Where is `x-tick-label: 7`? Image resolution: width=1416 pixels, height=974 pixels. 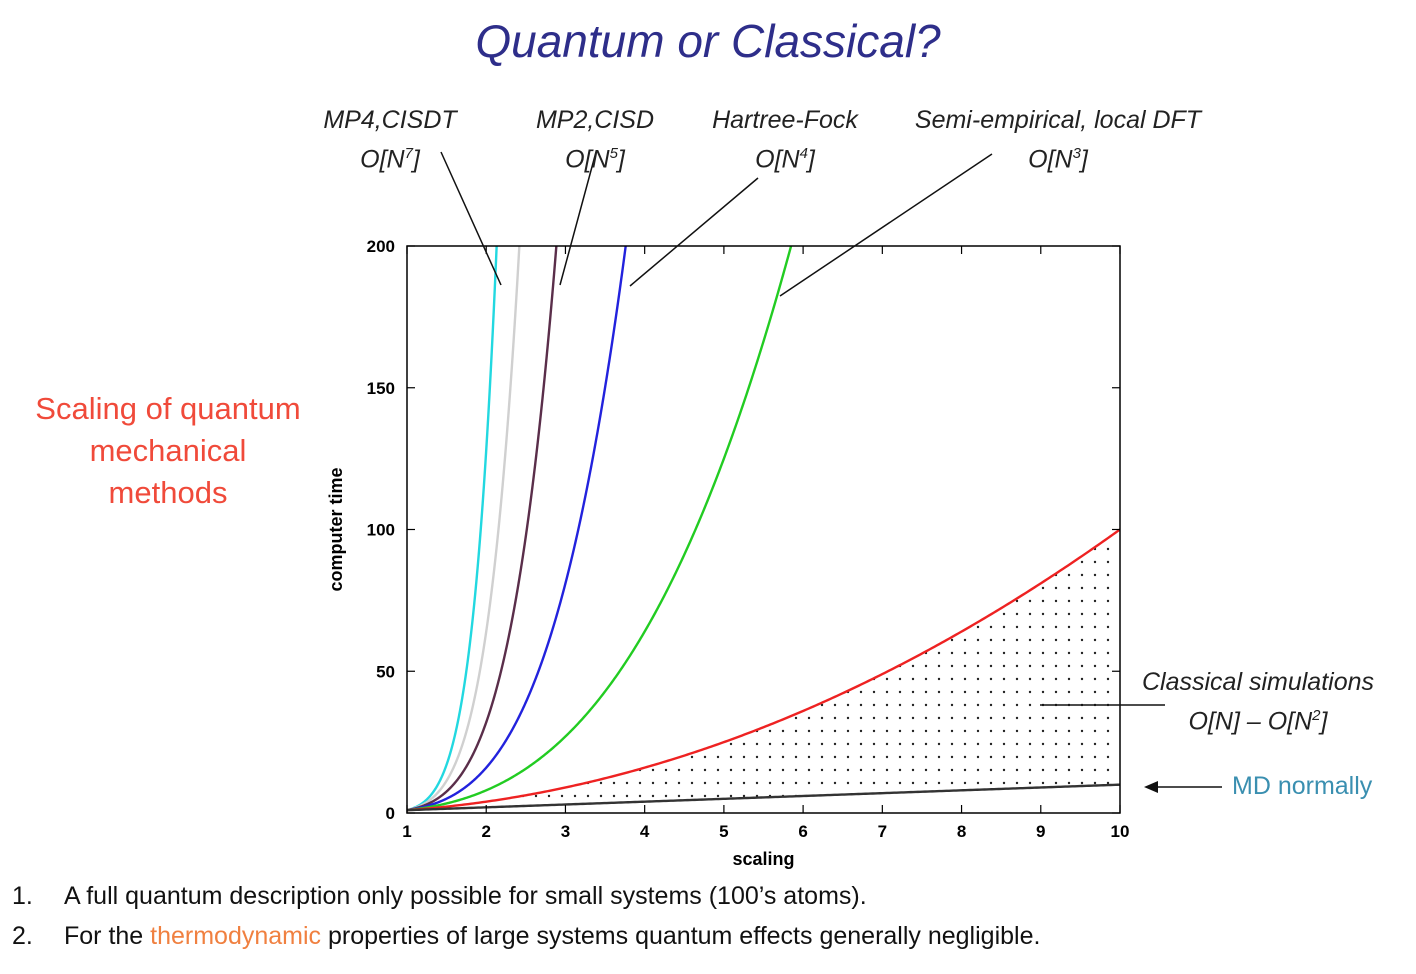
x-tick-label: 7 is located at coordinates (882, 831).